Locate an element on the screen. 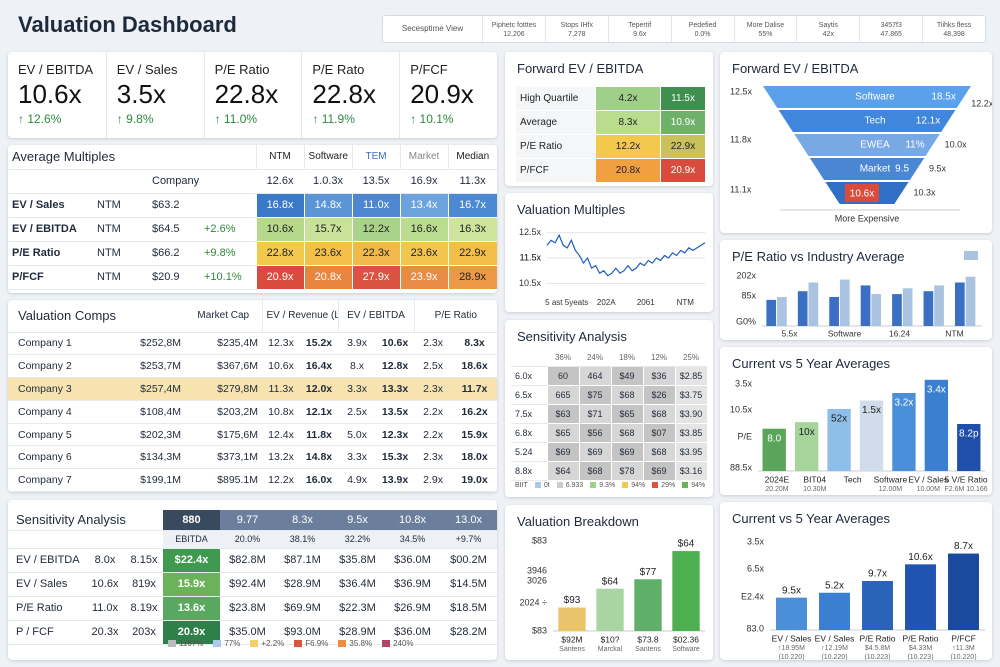 The image size is (1000, 667). toolbar-label: Tepertif is located at coordinates (640, 25).